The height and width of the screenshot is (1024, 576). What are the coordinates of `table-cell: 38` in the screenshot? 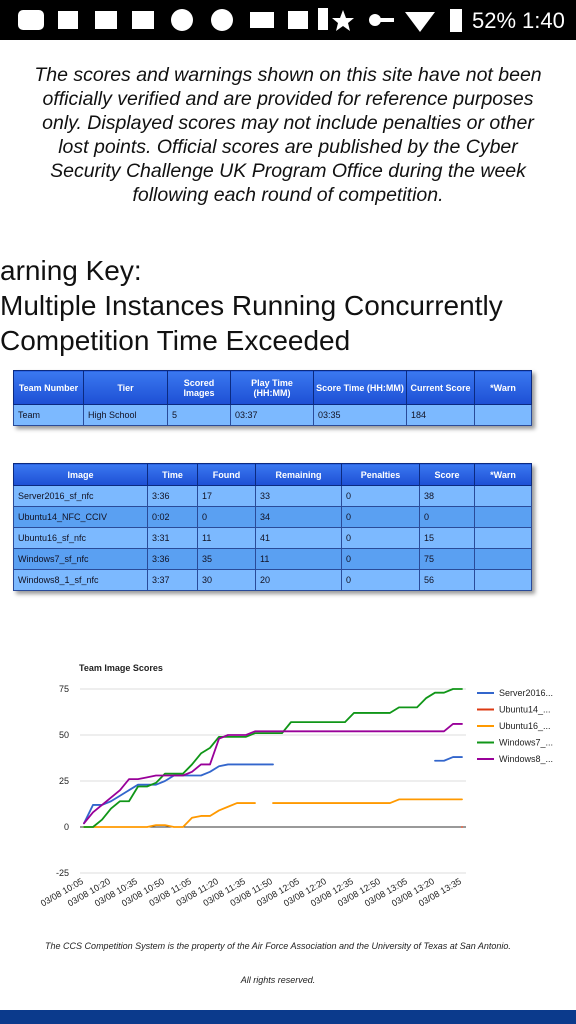 It's located at (447, 496).